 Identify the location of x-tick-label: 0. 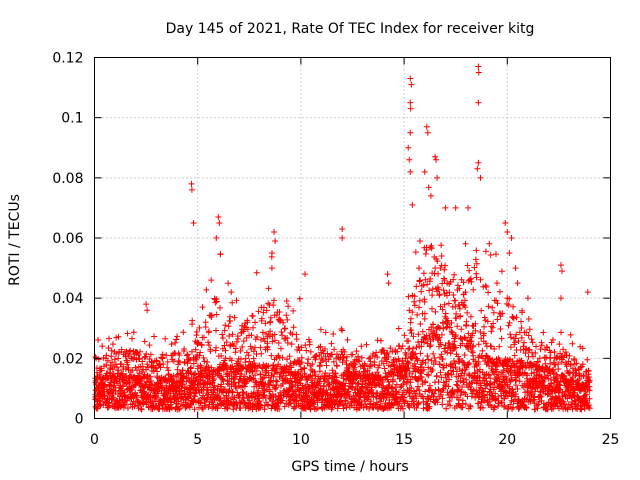
(94, 440).